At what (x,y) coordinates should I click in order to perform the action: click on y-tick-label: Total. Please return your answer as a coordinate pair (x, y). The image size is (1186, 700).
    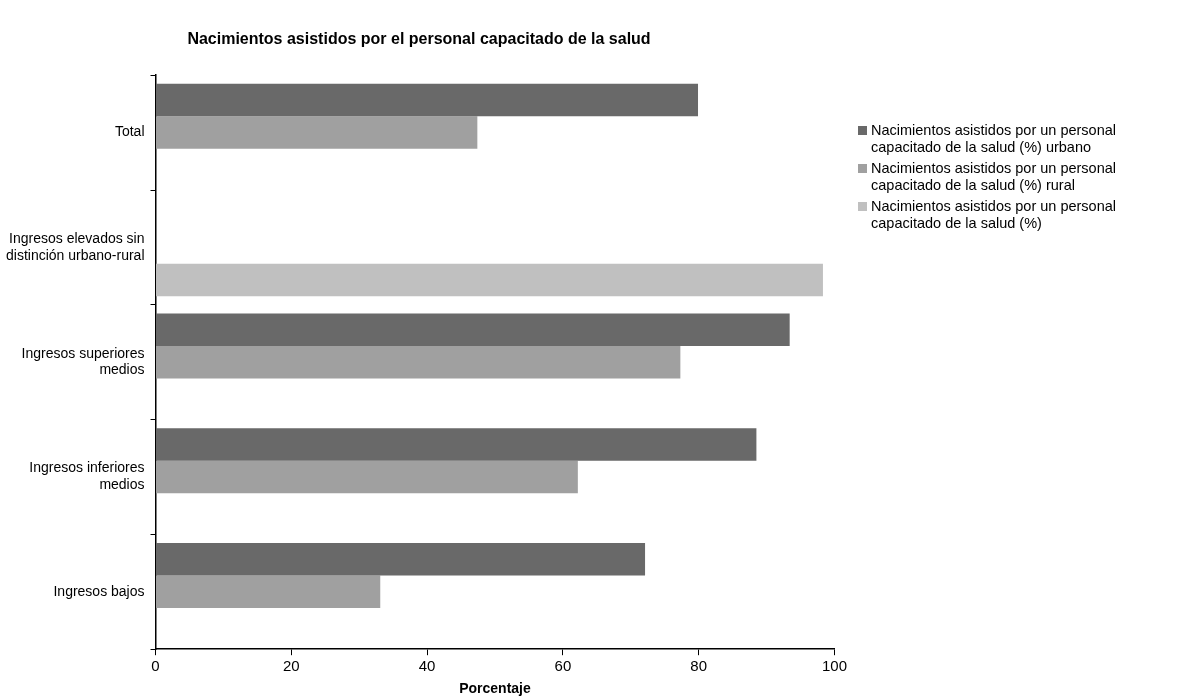
    Looking at the image, I should click on (129, 131).